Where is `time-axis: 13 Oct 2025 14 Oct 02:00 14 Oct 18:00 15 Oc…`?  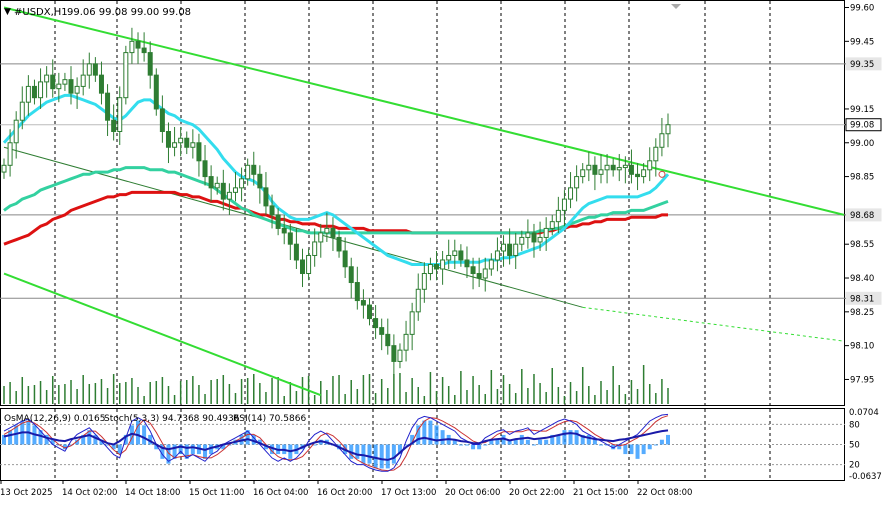
time-axis: 13 Oct 2025 14 Oct 02:00 14 Oct 18:00 15 Oc… is located at coordinates (346, 489).